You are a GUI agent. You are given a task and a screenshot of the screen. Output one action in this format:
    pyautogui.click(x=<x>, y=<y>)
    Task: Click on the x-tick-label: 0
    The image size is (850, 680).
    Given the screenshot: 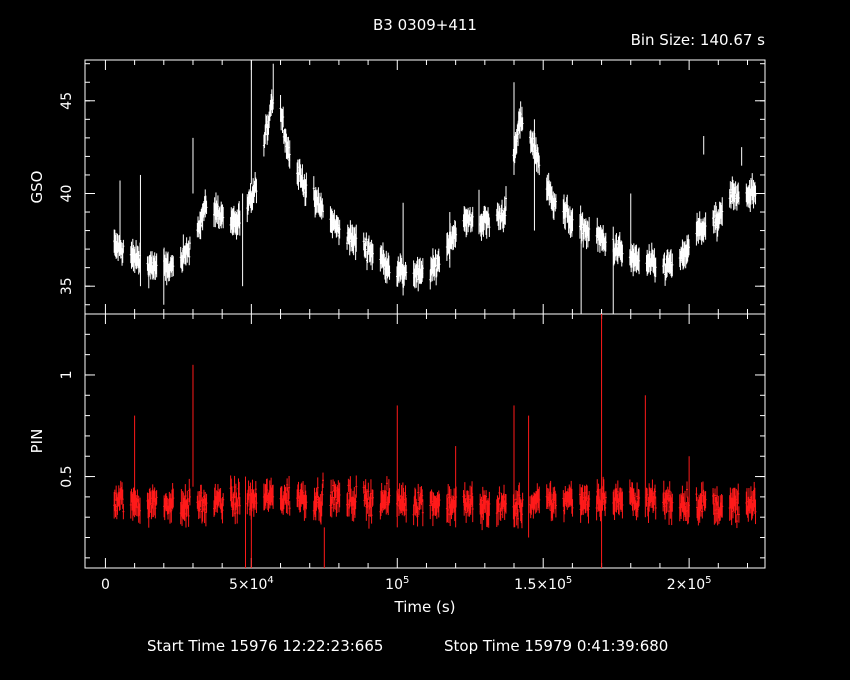 What is the action you would take?
    pyautogui.click(x=105, y=585)
    